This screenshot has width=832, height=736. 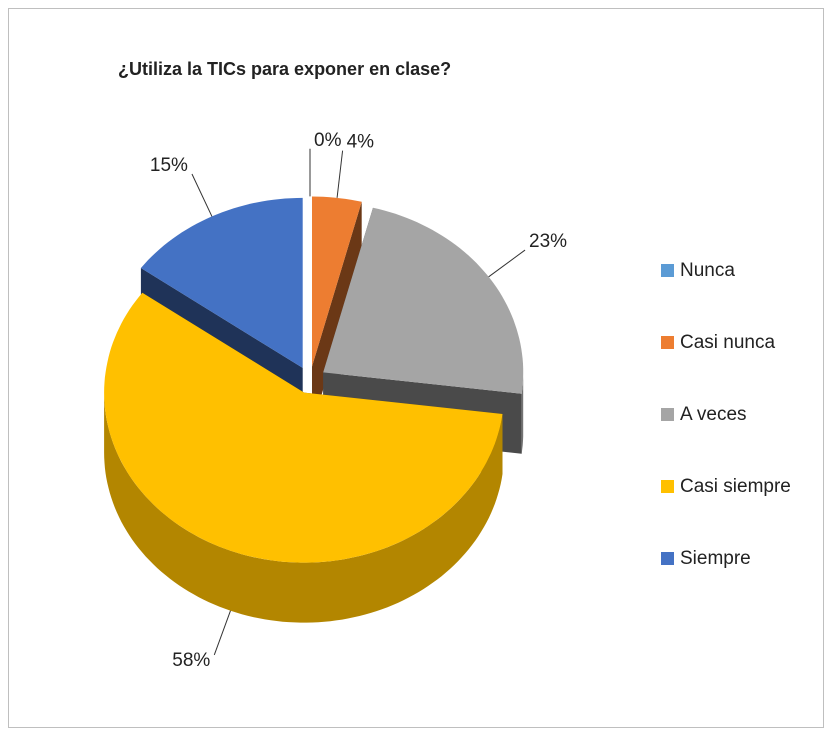 I want to click on legend-label: Casi siempre, so click(x=735, y=486).